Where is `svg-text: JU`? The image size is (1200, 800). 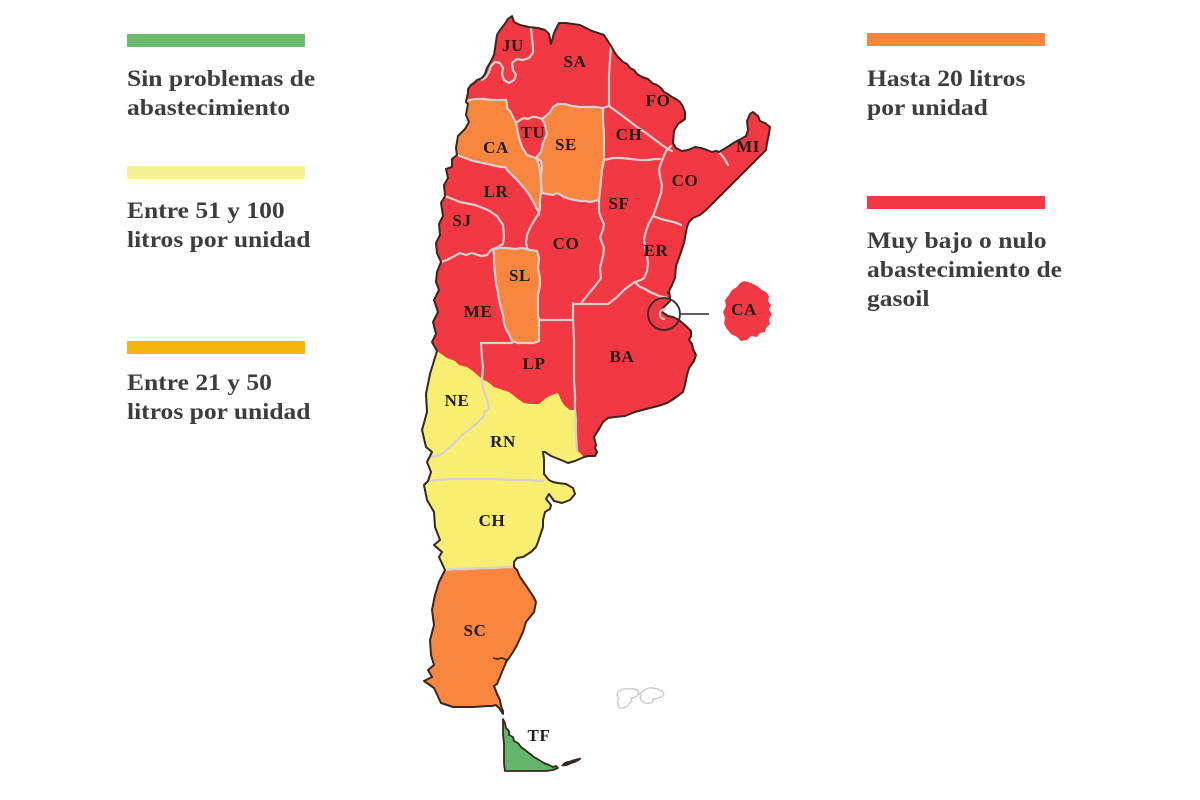 svg-text: JU is located at coordinates (513, 45).